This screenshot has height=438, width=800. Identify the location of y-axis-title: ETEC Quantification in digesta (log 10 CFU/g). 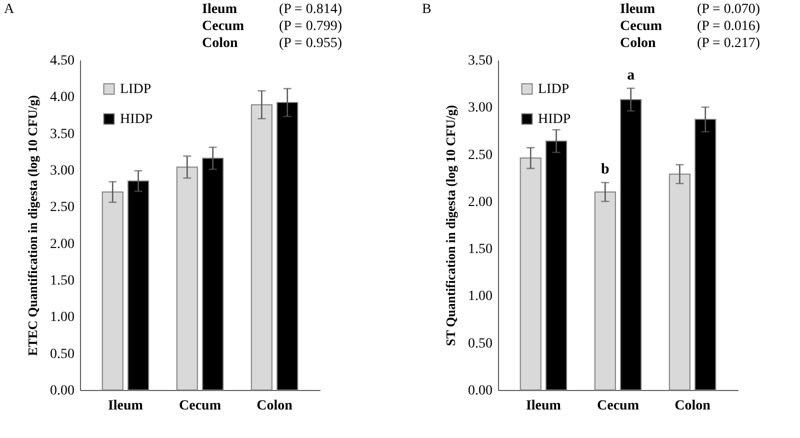
(32, 225).